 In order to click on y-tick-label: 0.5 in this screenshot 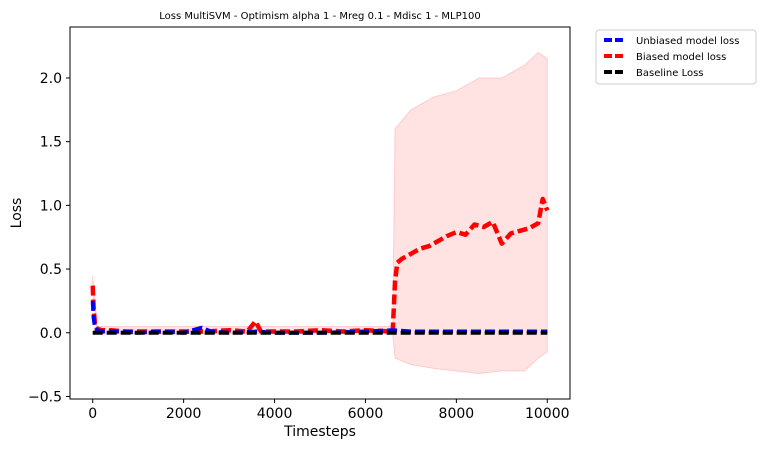, I will do `click(51, 270)`.